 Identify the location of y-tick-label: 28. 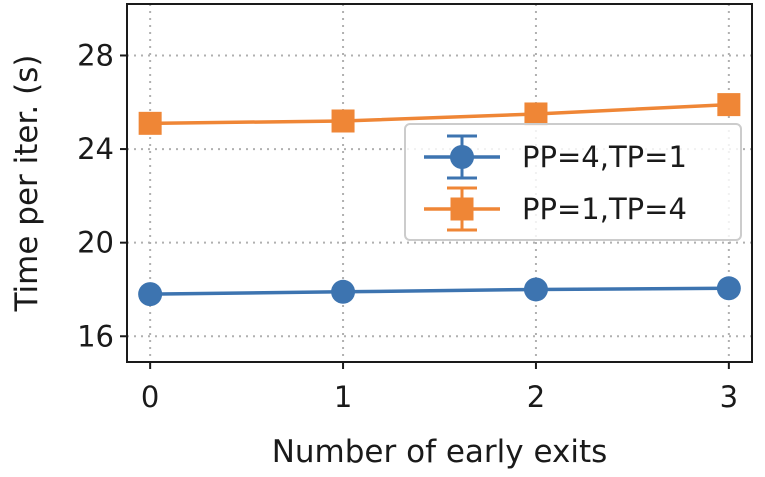
(95, 55).